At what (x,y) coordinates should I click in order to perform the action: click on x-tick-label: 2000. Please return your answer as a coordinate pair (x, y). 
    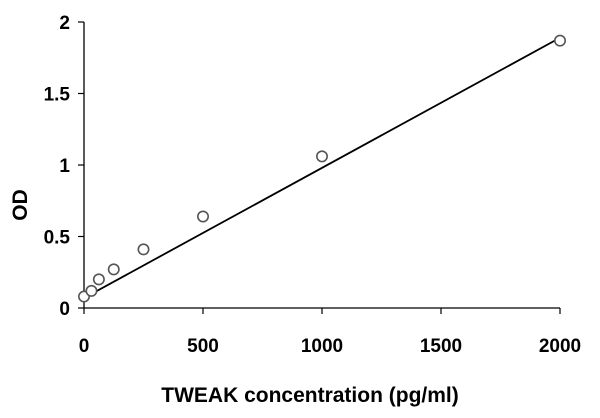
    Looking at the image, I should click on (560, 346).